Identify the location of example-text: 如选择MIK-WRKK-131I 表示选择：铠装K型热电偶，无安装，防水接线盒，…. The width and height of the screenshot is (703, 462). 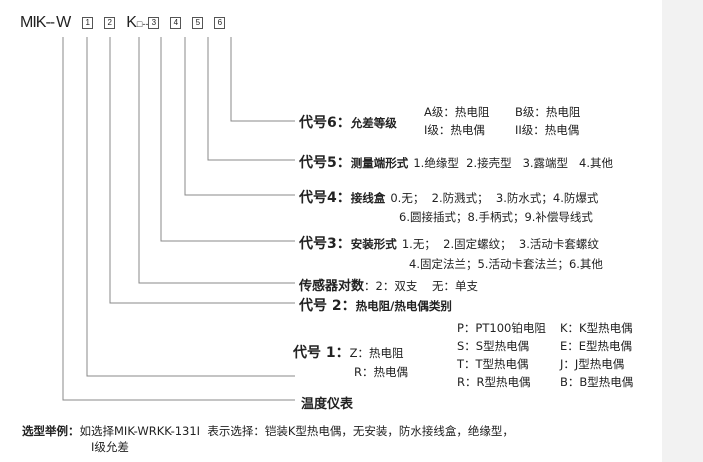
(296, 431).